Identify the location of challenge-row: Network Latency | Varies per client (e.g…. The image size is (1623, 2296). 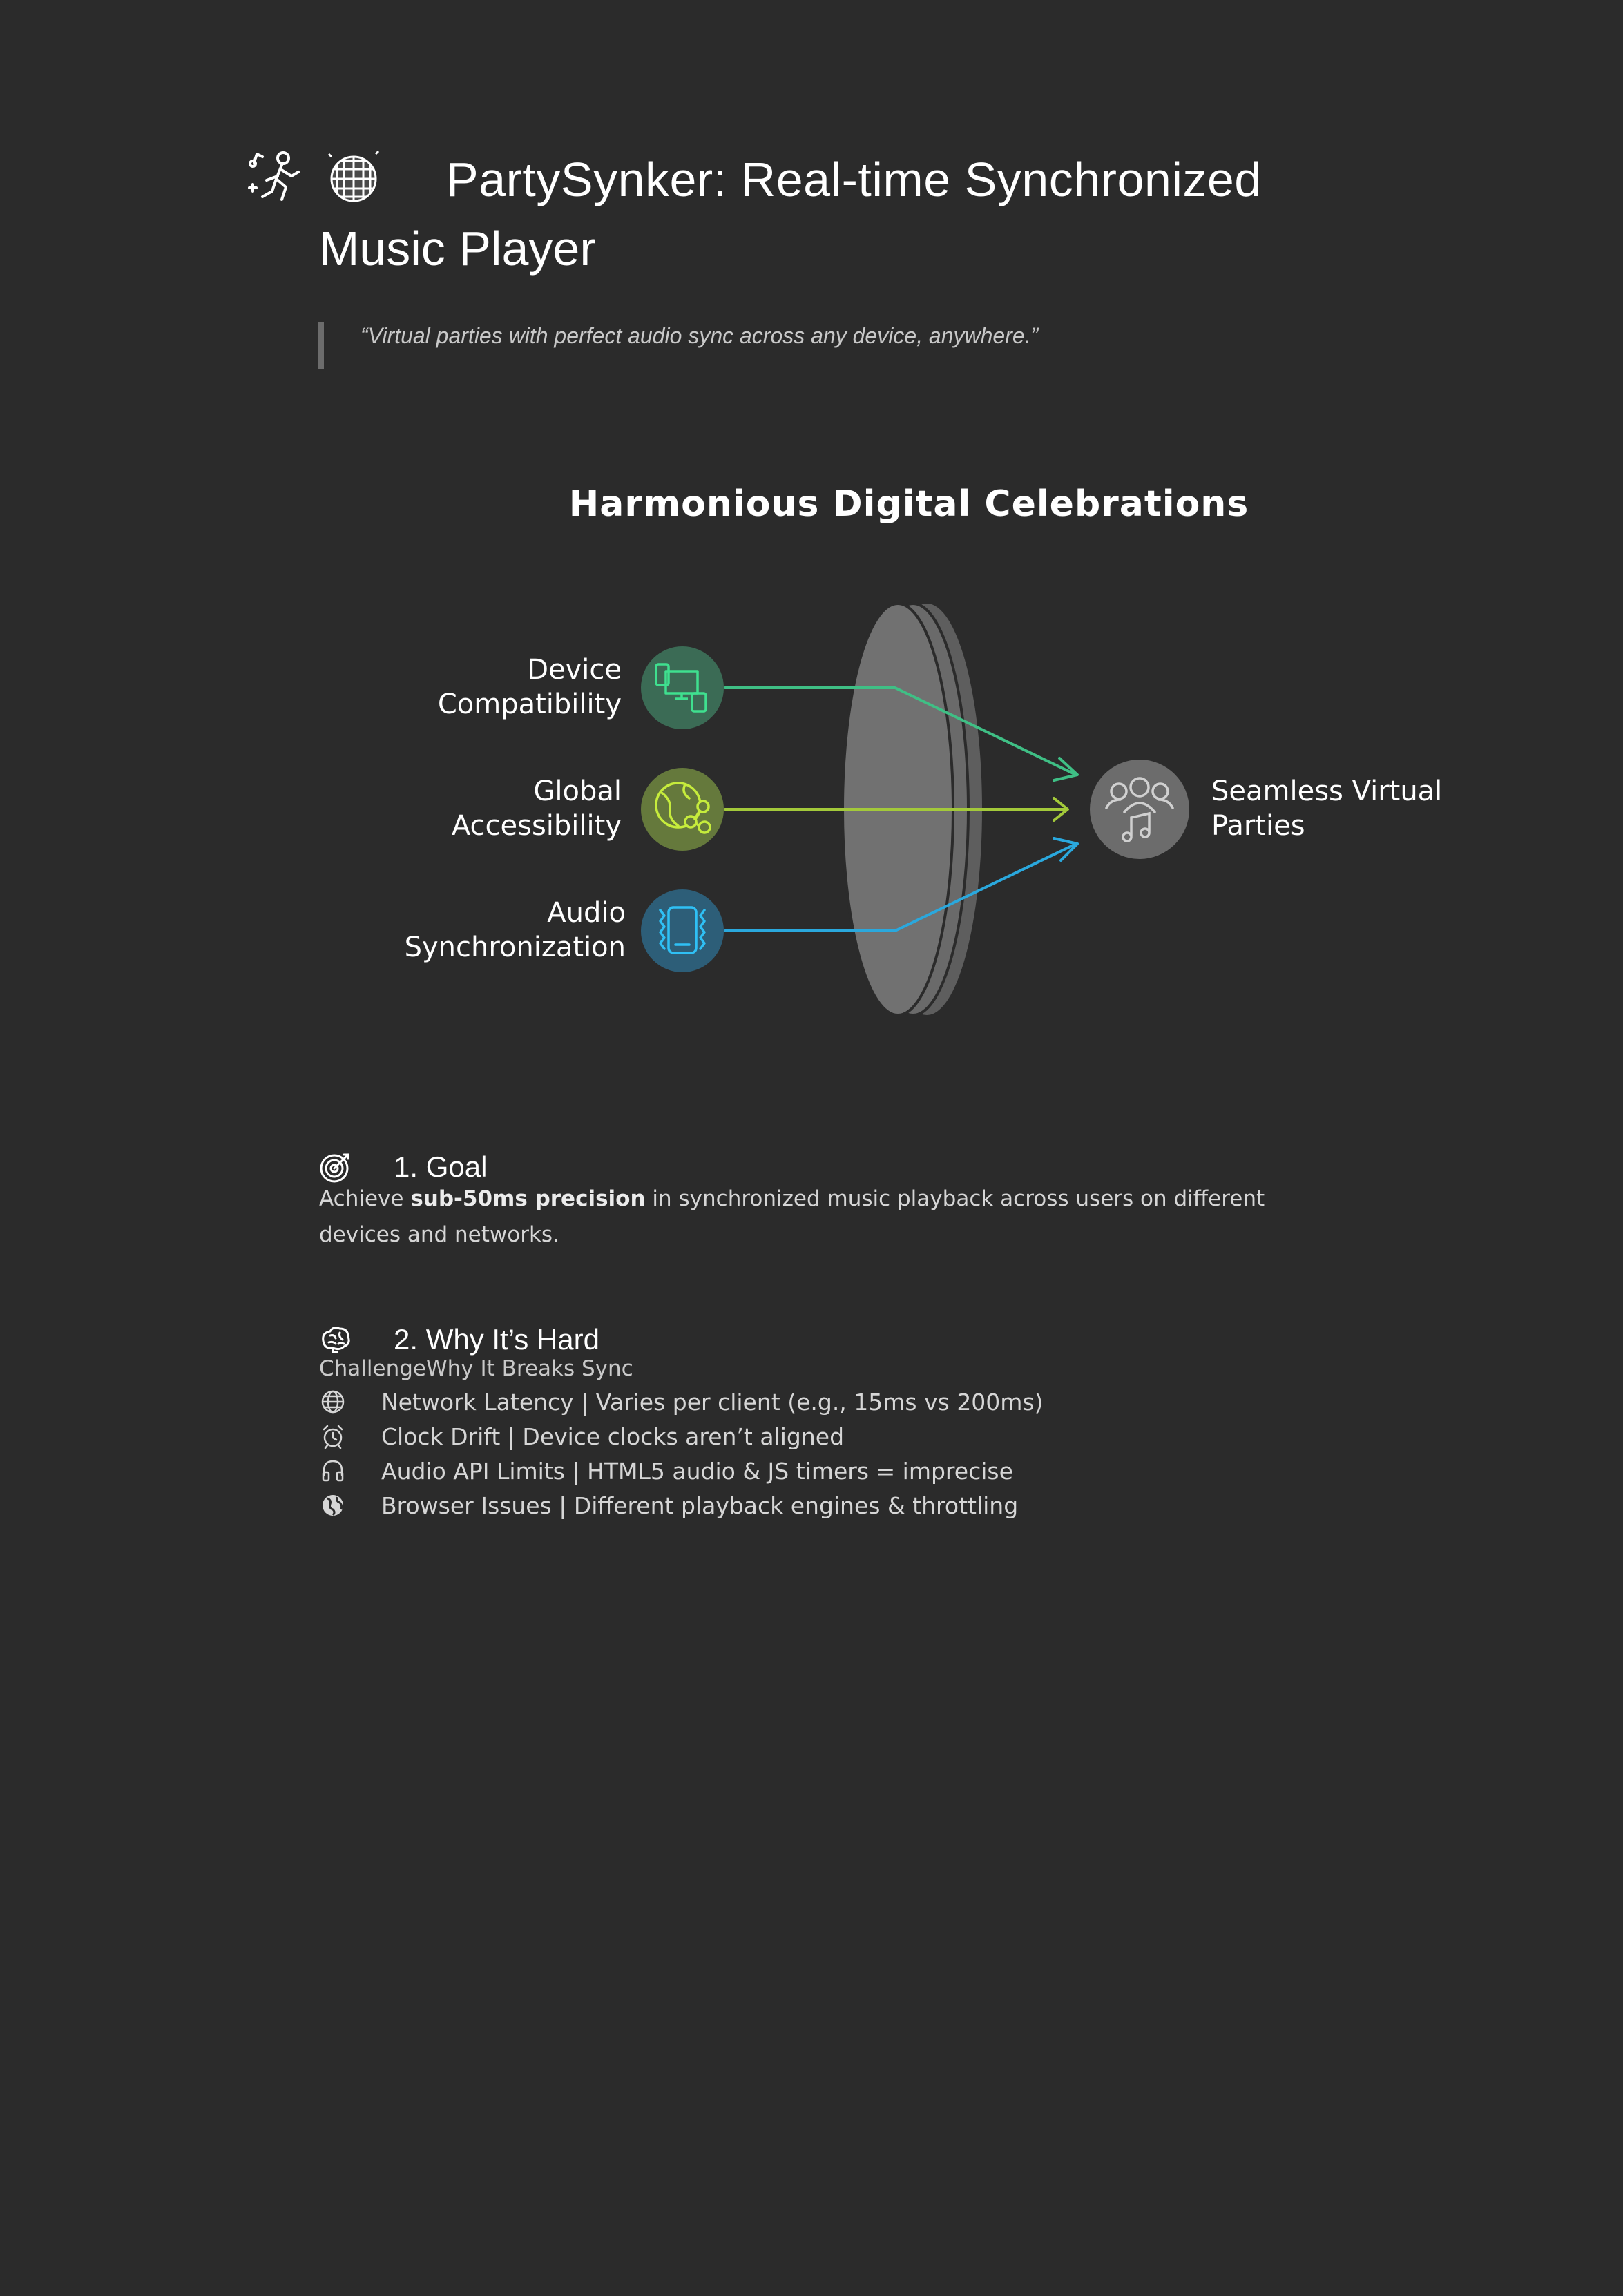
(681, 1402).